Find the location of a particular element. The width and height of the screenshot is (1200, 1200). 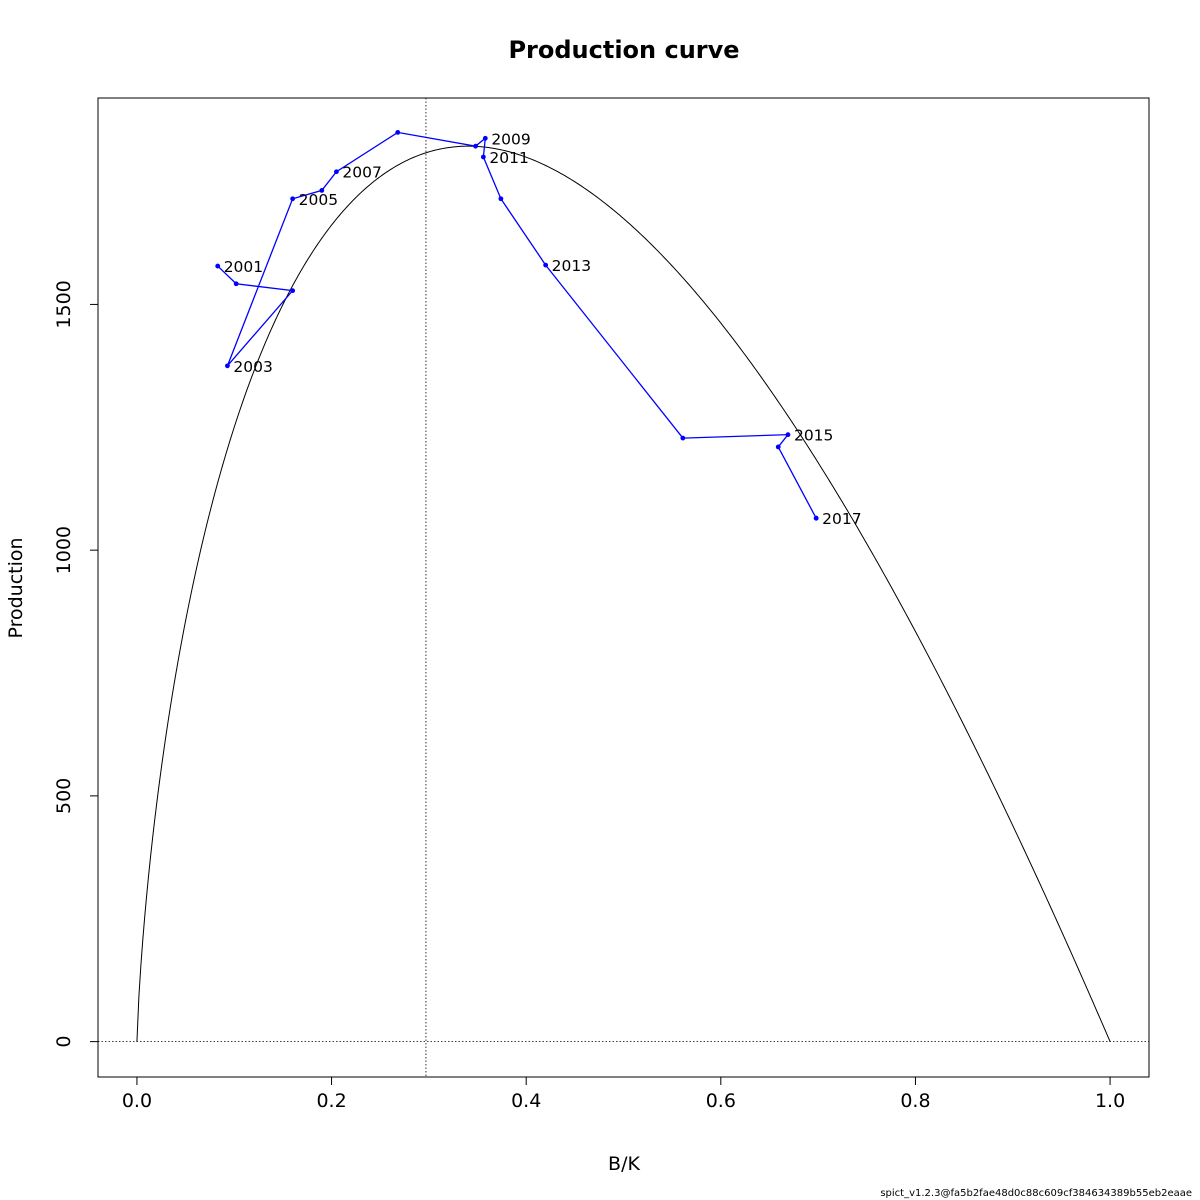

year-label: 2011 is located at coordinates (508, 158).